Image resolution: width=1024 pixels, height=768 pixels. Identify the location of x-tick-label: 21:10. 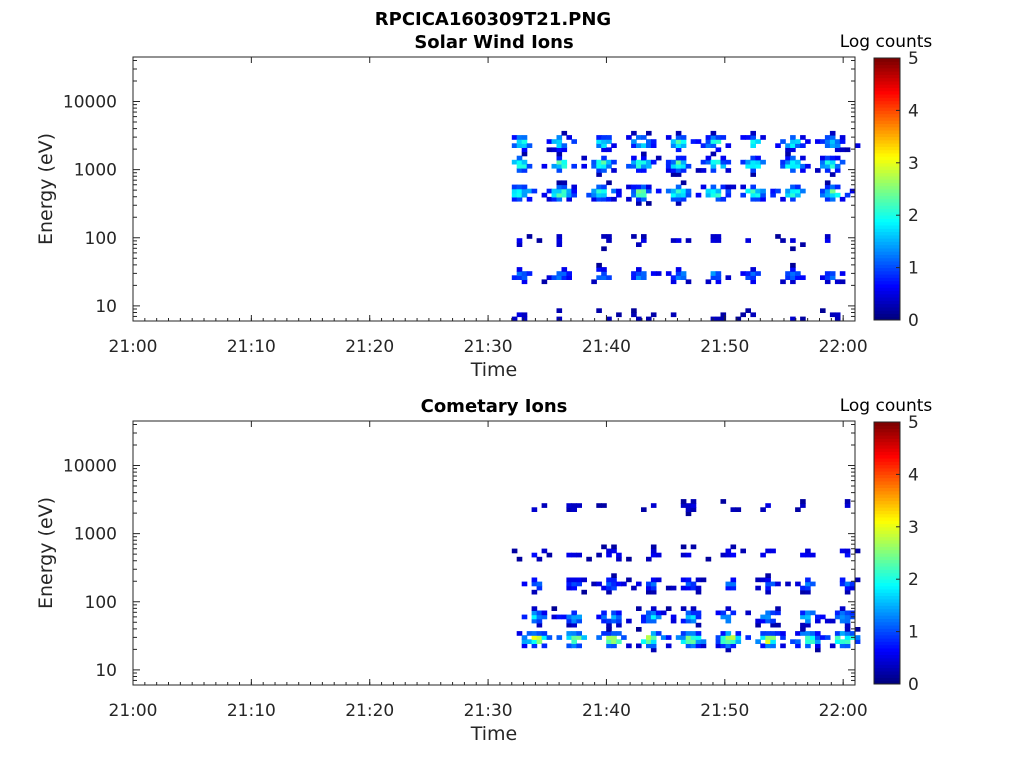
(251, 347).